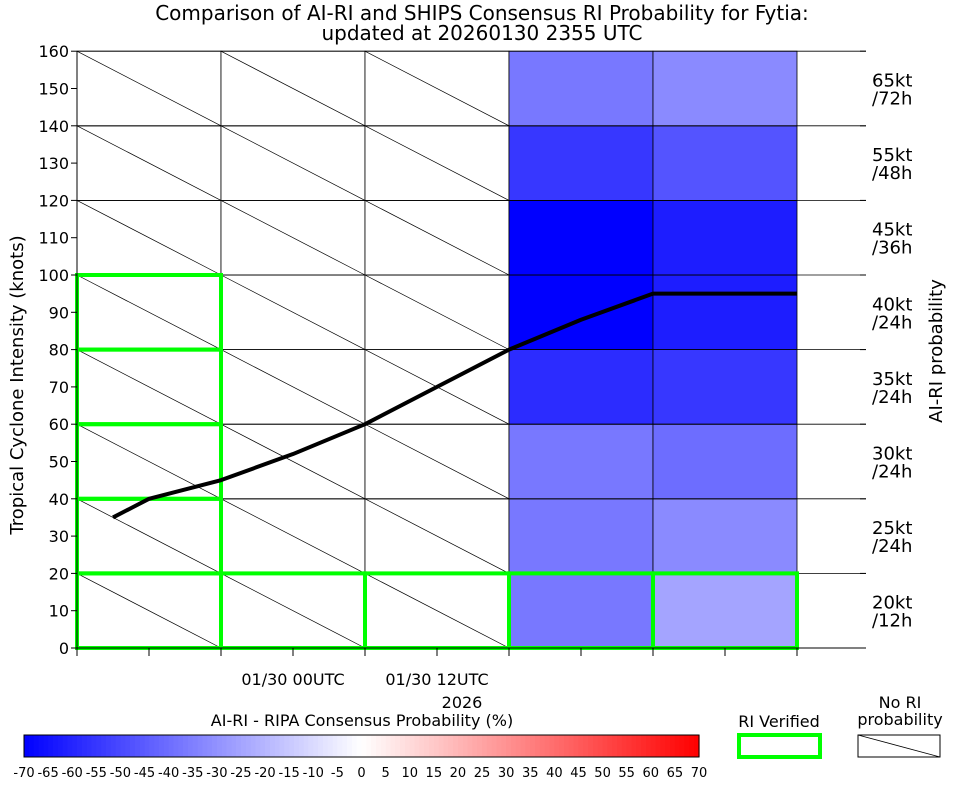 The image size is (964, 786). What do you see at coordinates (578, 773) in the screenshot?
I see `colorbar-tick-label: 45` at bounding box center [578, 773].